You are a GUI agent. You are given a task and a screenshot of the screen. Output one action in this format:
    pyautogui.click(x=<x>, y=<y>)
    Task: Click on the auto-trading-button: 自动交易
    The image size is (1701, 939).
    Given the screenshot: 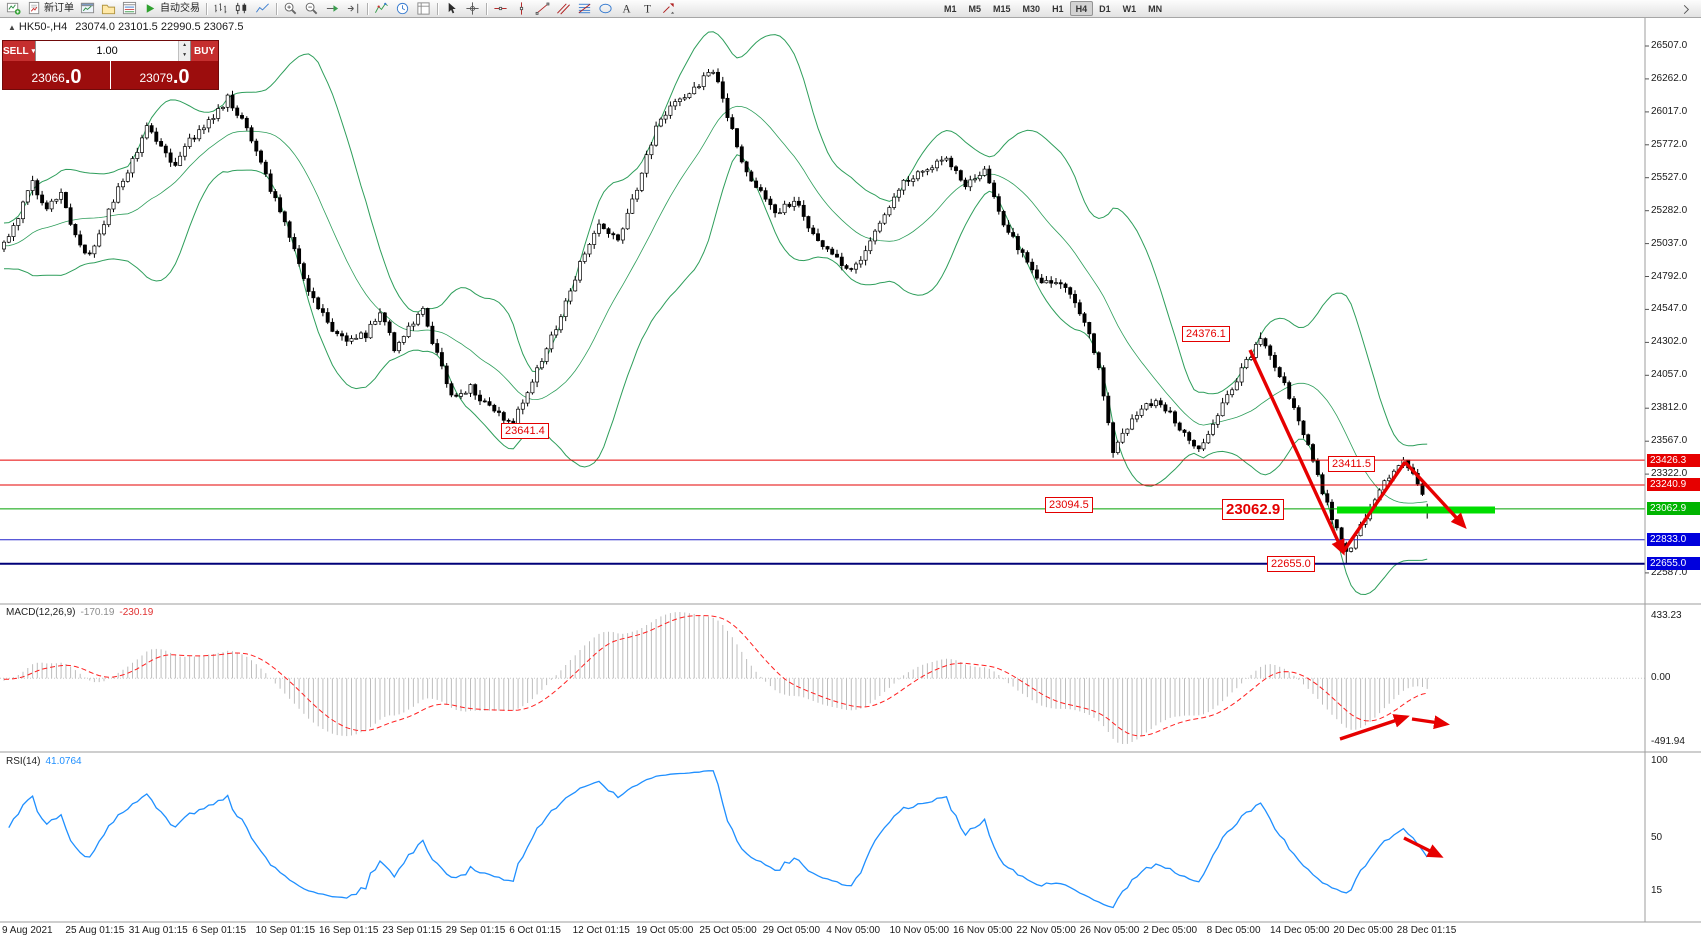 What is the action you would take?
    pyautogui.click(x=171, y=9)
    